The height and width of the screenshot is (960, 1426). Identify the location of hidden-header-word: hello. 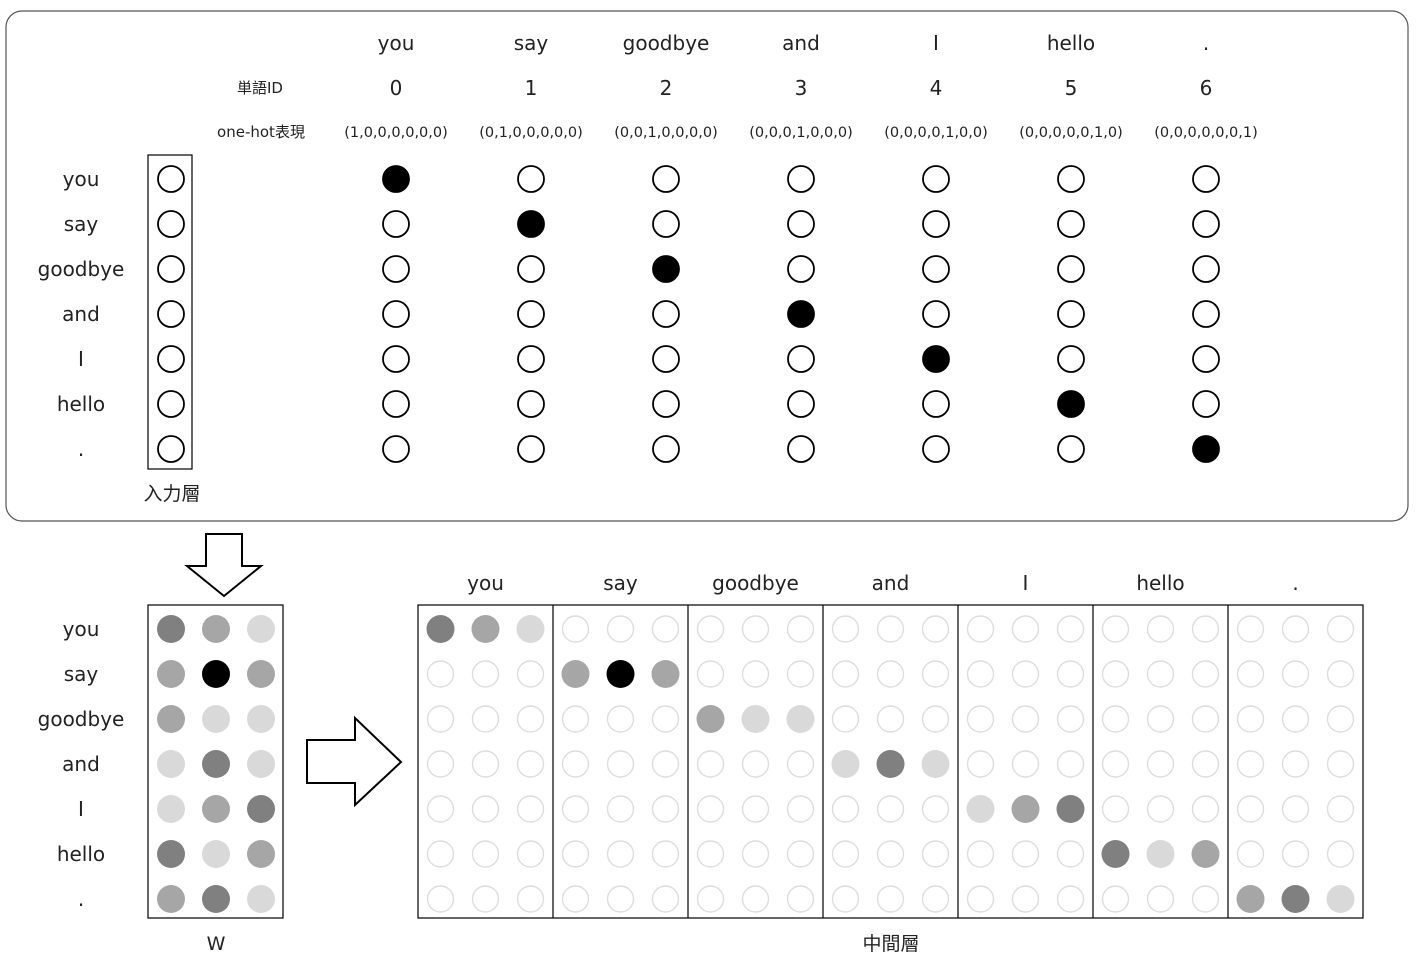
(1160, 583).